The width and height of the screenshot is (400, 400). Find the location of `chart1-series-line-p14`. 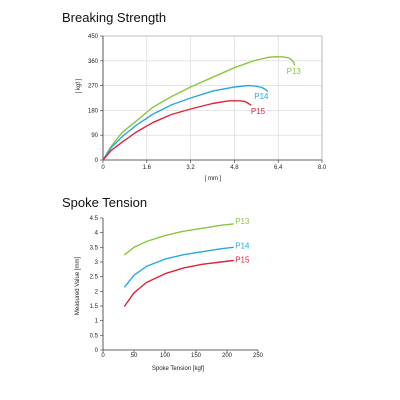

chart1-series-line-p14 is located at coordinates (185, 122).